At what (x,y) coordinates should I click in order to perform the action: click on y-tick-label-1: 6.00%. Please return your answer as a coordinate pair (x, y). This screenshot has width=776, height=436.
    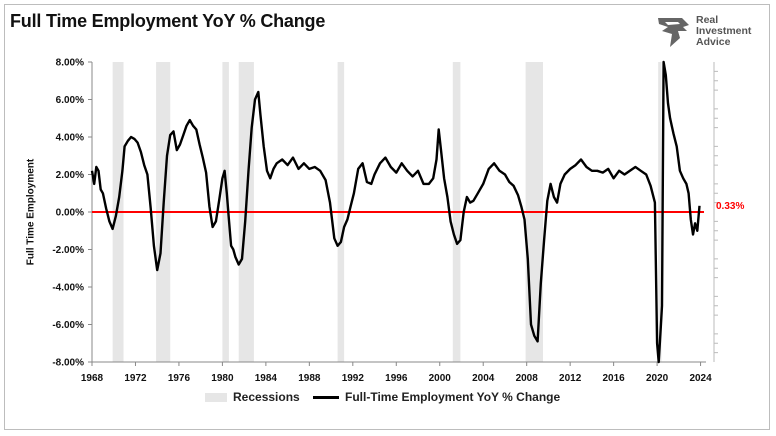
    Looking at the image, I should click on (70, 100).